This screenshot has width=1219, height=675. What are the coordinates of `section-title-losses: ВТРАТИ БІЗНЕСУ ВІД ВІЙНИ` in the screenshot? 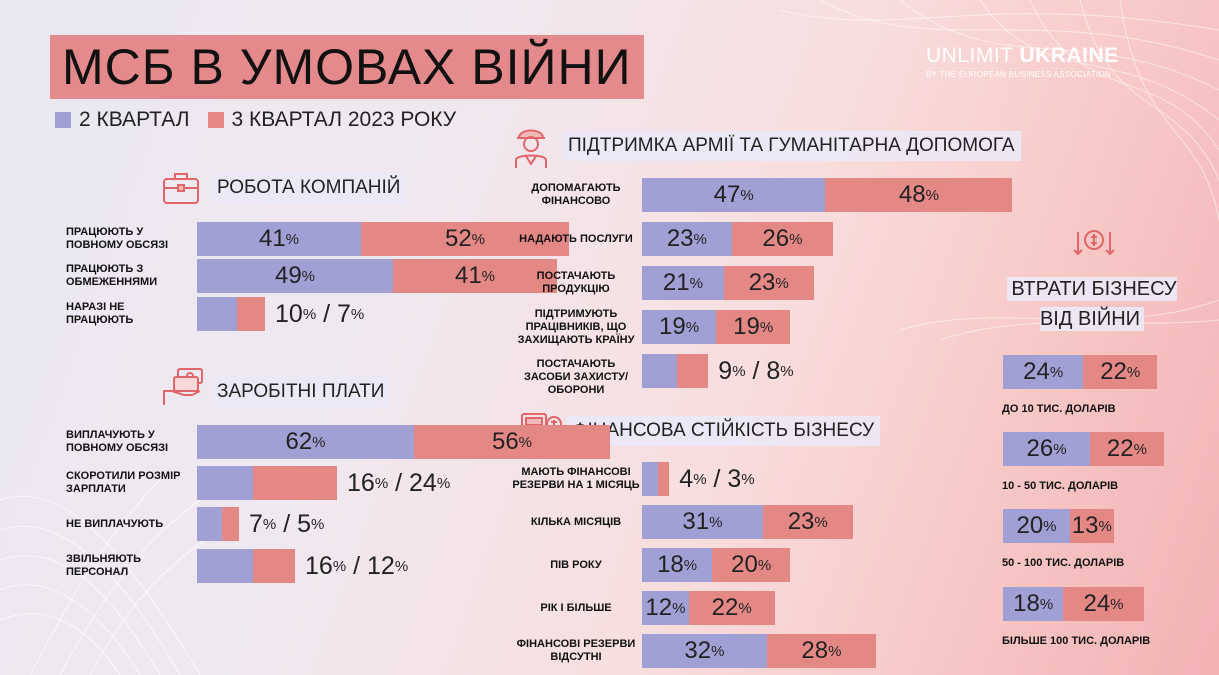 It's located at (1092, 304).